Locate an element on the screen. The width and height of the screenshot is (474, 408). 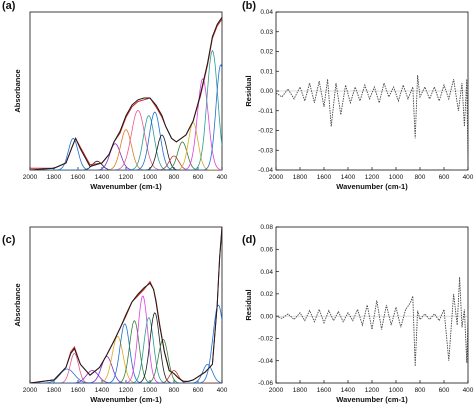
panel-label: (b) is located at coordinates (249, 6).